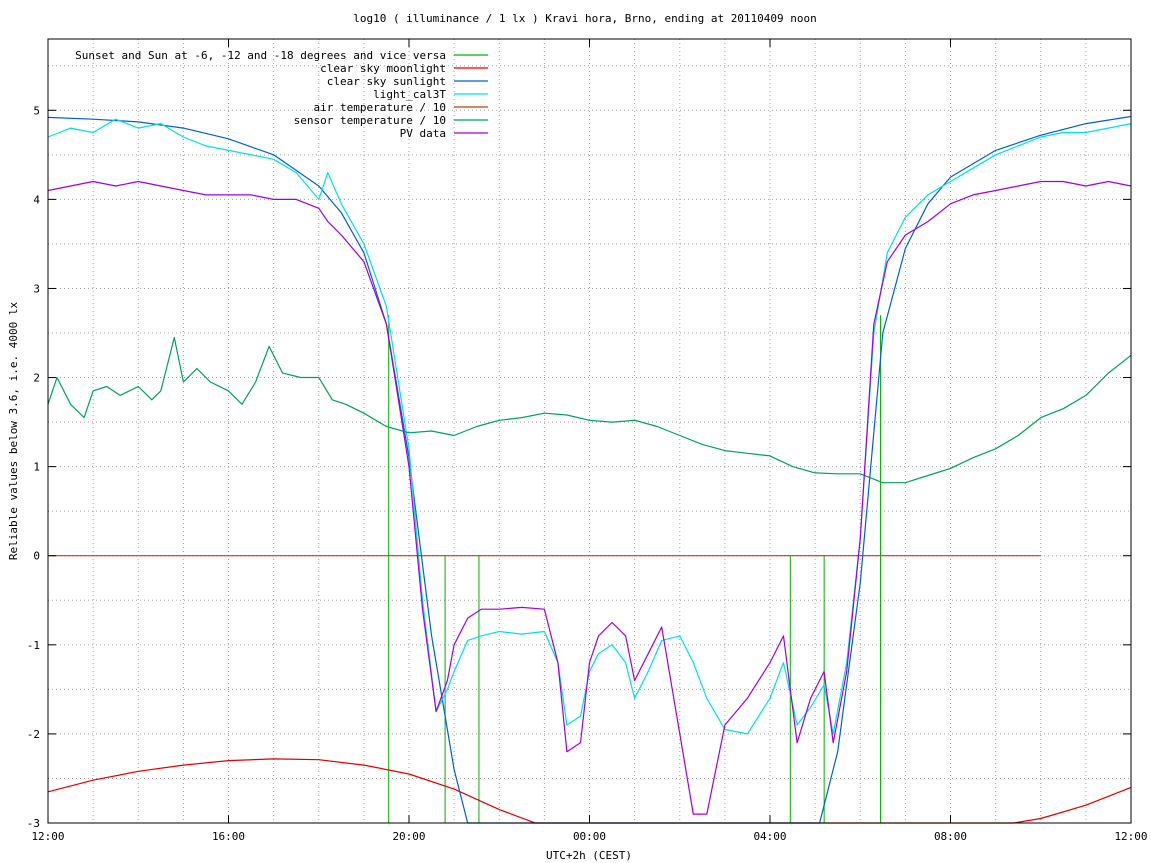 The image size is (1151, 863). I want to click on legend-entry-label: air temperature / 10, so click(380, 107).